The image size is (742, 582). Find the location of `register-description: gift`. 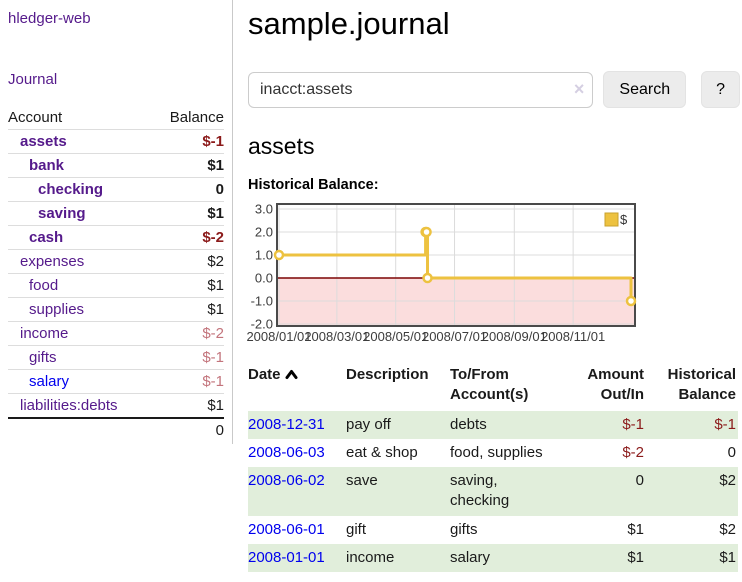

register-description: gift is located at coordinates (356, 529).